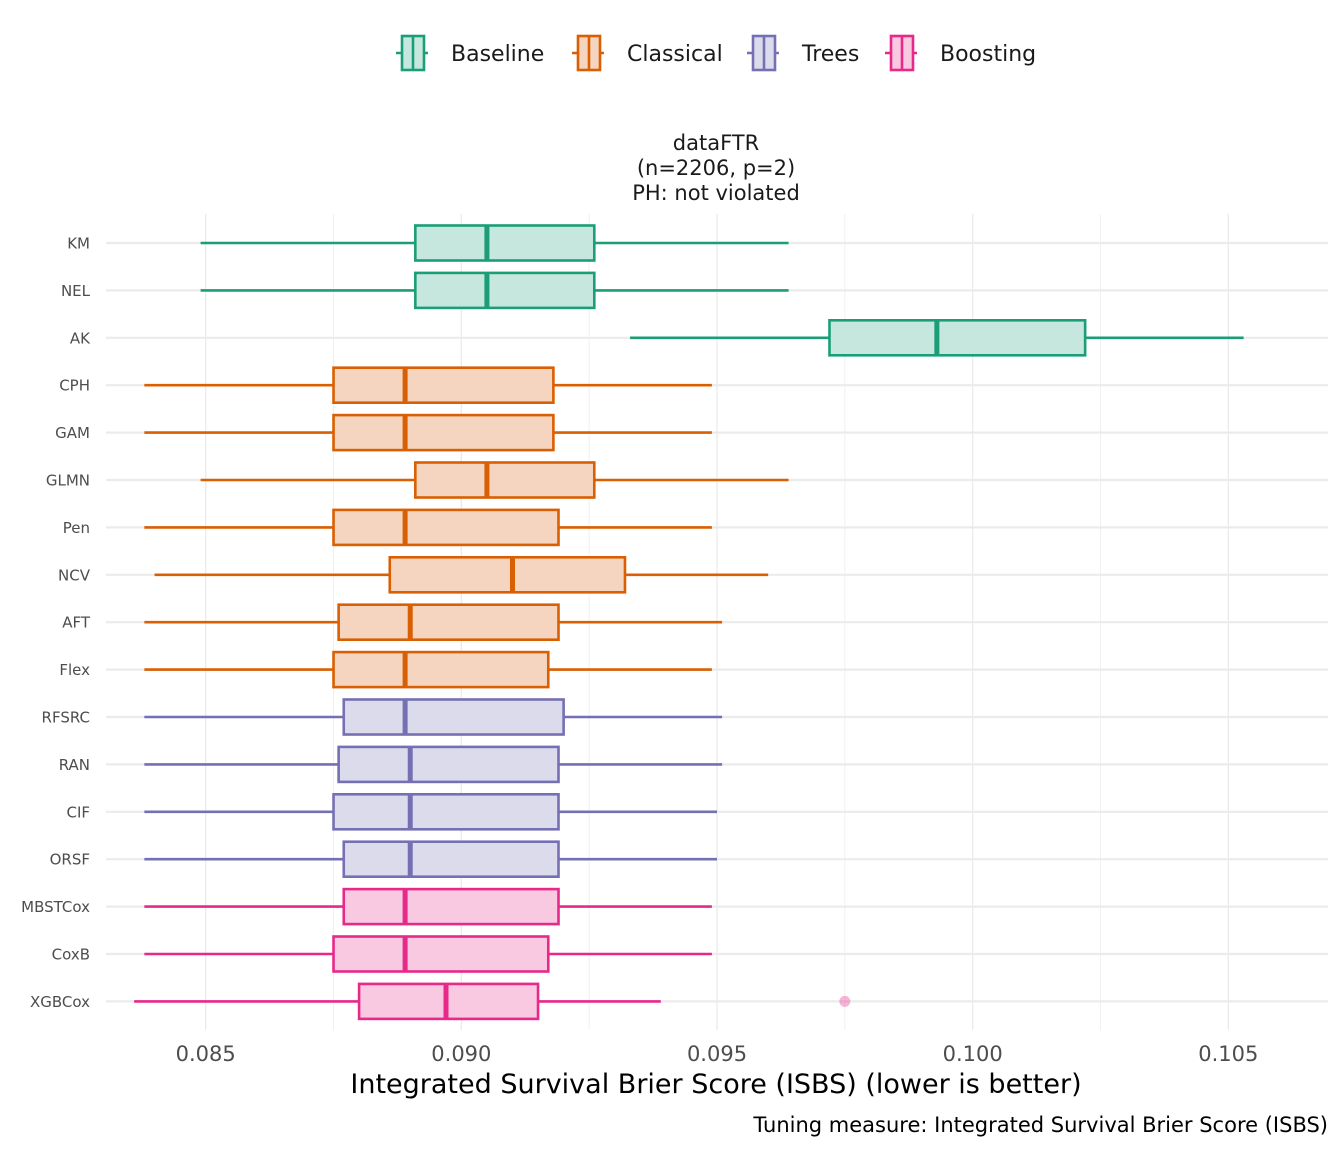 The image size is (1344, 1152). I want to click on y-tick-label: CoxB, so click(71, 955).